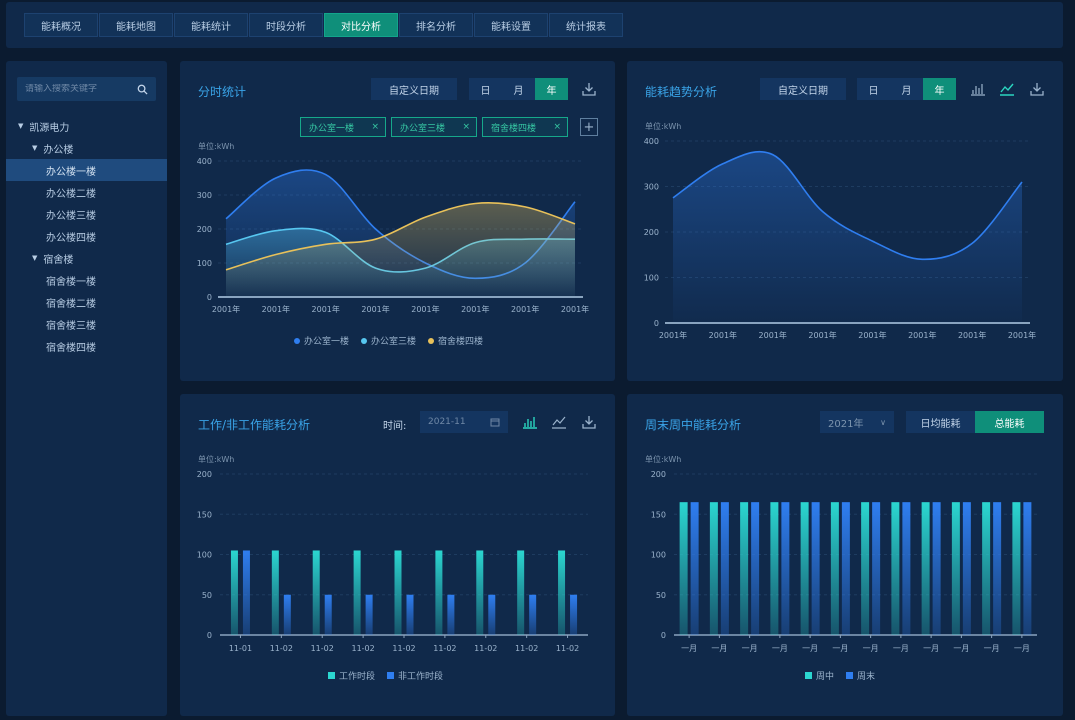  Describe the element at coordinates (455, 340) in the screenshot. I see `legend-item: 宿舍楼四楼` at that location.